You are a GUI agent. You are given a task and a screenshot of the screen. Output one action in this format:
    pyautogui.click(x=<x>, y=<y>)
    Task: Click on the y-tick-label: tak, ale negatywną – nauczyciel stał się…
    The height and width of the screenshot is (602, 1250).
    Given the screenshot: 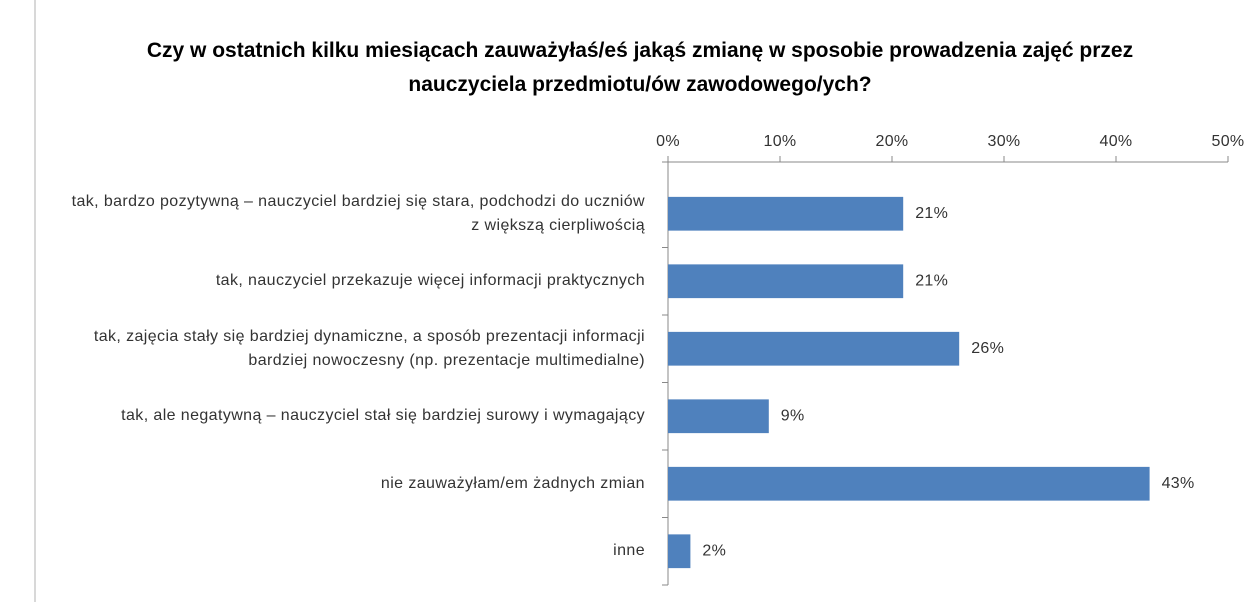 What is the action you would take?
    pyautogui.click(x=383, y=416)
    